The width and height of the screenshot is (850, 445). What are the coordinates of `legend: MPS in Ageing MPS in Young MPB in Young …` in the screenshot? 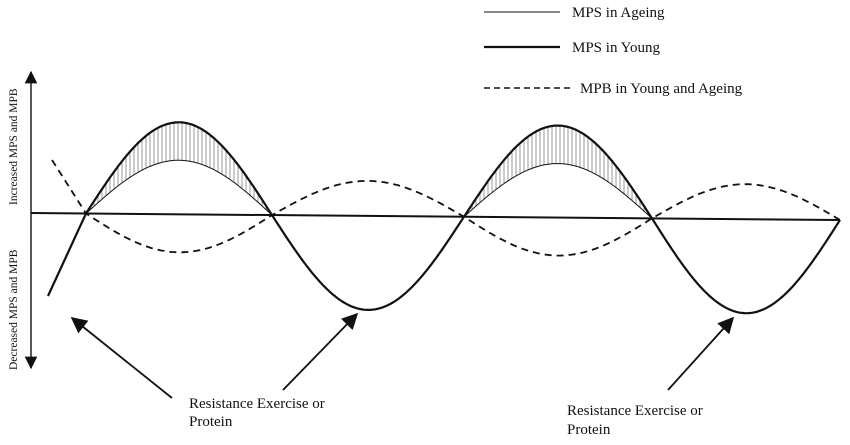 It's located at (613, 51).